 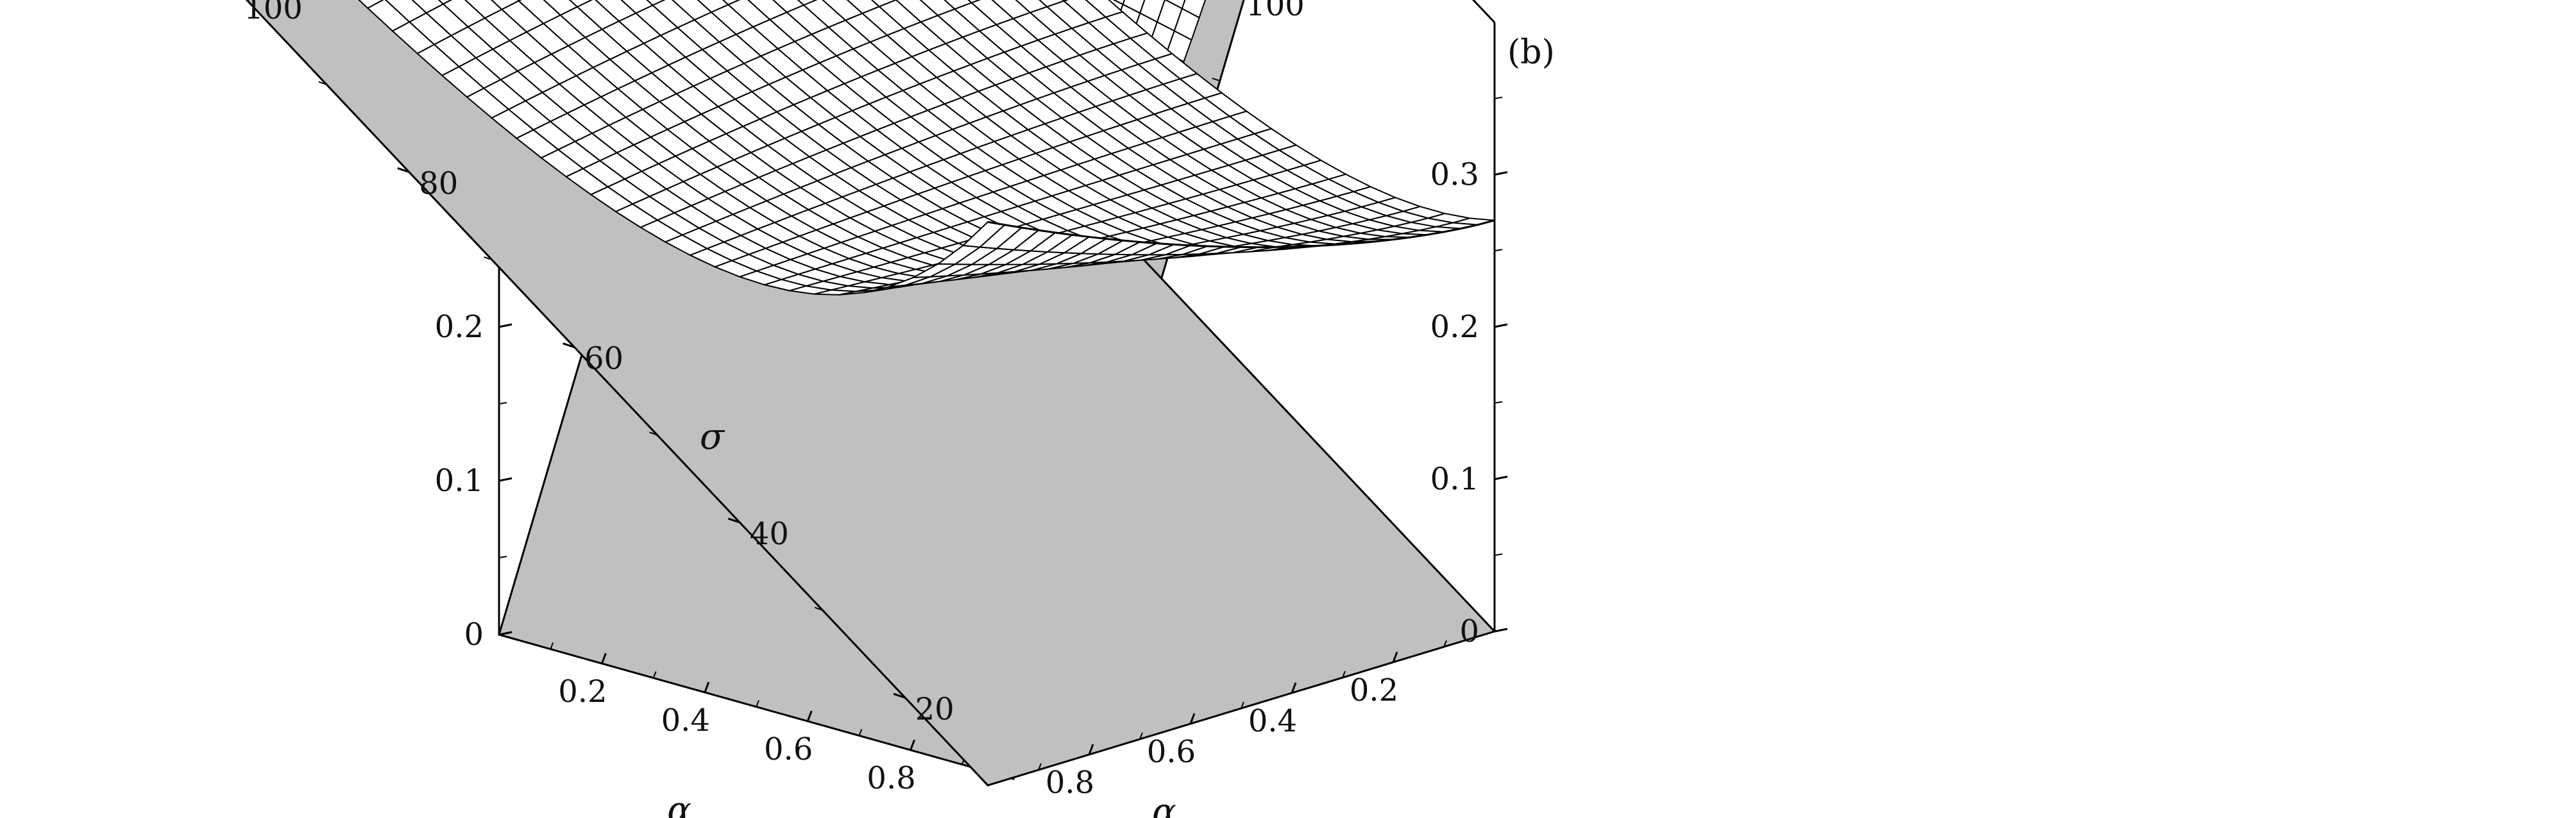 I want to click on y-tick-label: 40, so click(x=769, y=534).